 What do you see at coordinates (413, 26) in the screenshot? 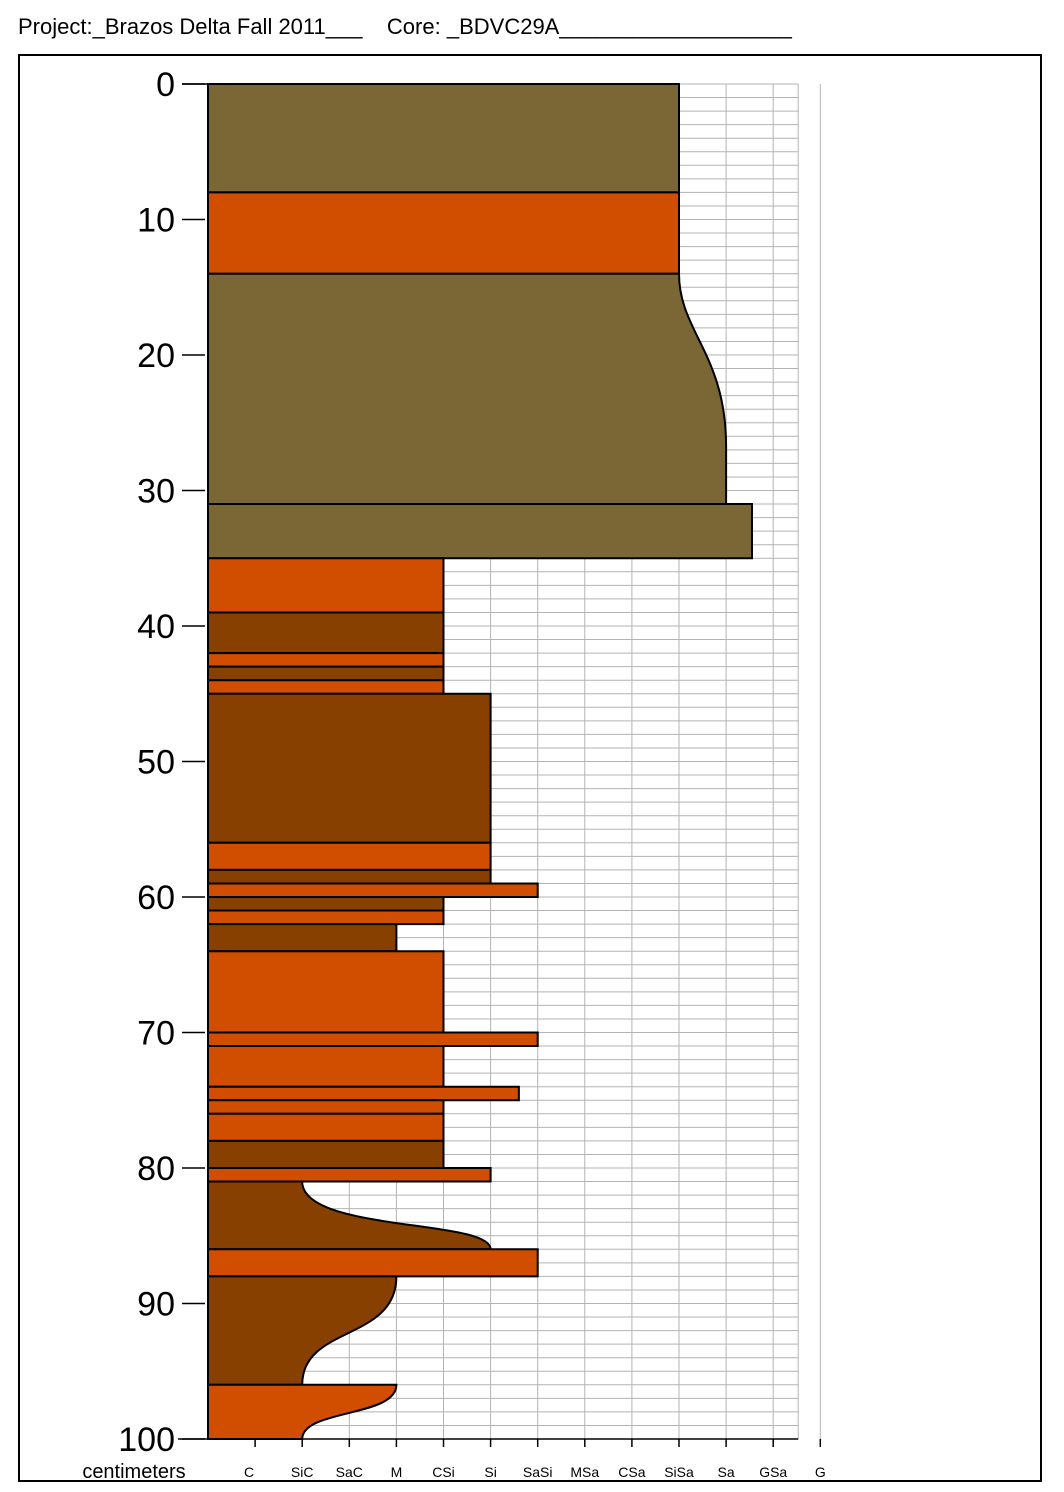
I see `core-label: Core:` at bounding box center [413, 26].